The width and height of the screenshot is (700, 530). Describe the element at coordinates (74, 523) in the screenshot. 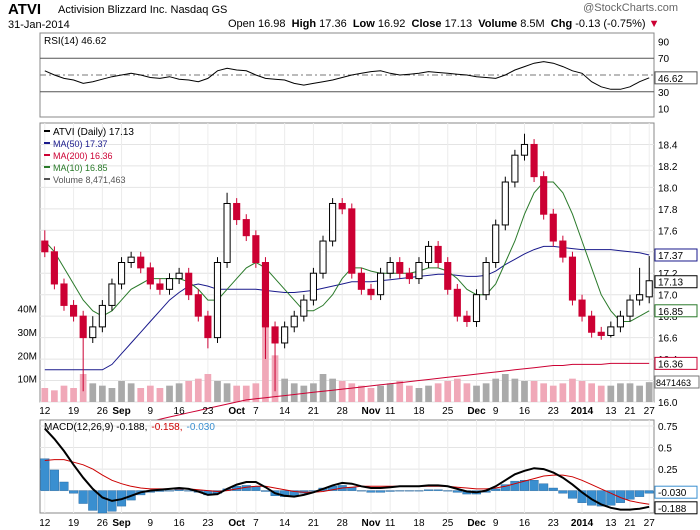

I see `macd-x-label: 19` at that location.